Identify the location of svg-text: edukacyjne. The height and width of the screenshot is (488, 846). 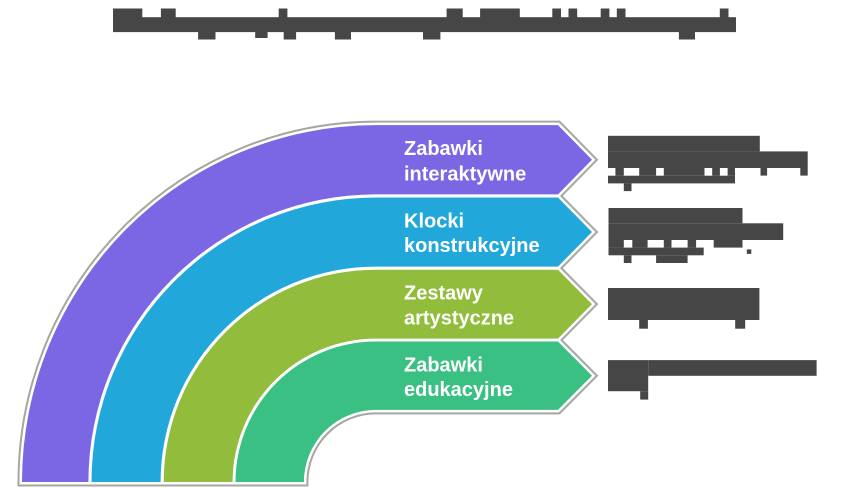
(458, 390).